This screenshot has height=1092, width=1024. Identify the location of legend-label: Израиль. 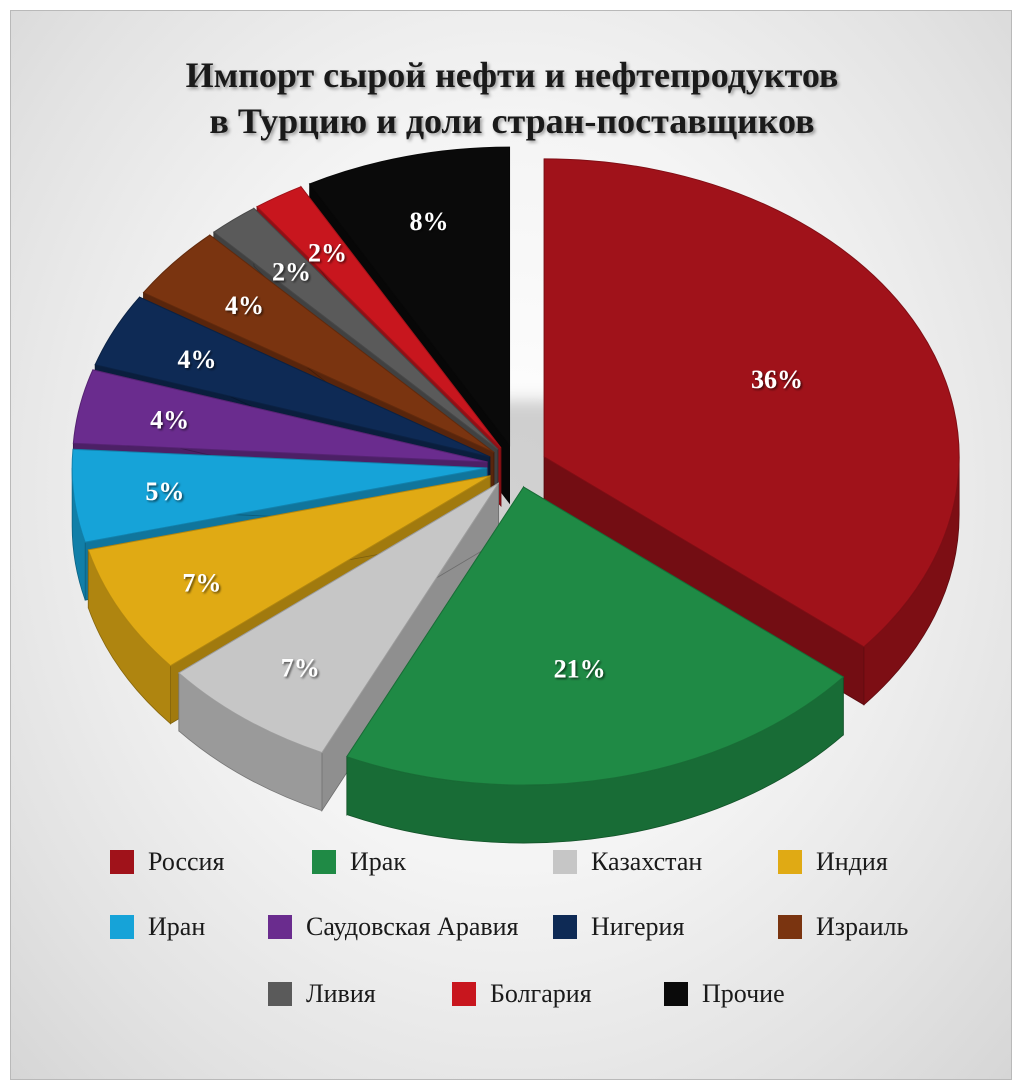
(862, 926).